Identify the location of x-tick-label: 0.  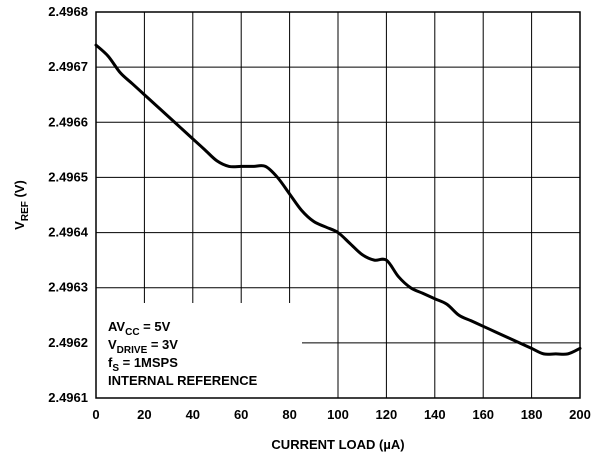
(95, 414).